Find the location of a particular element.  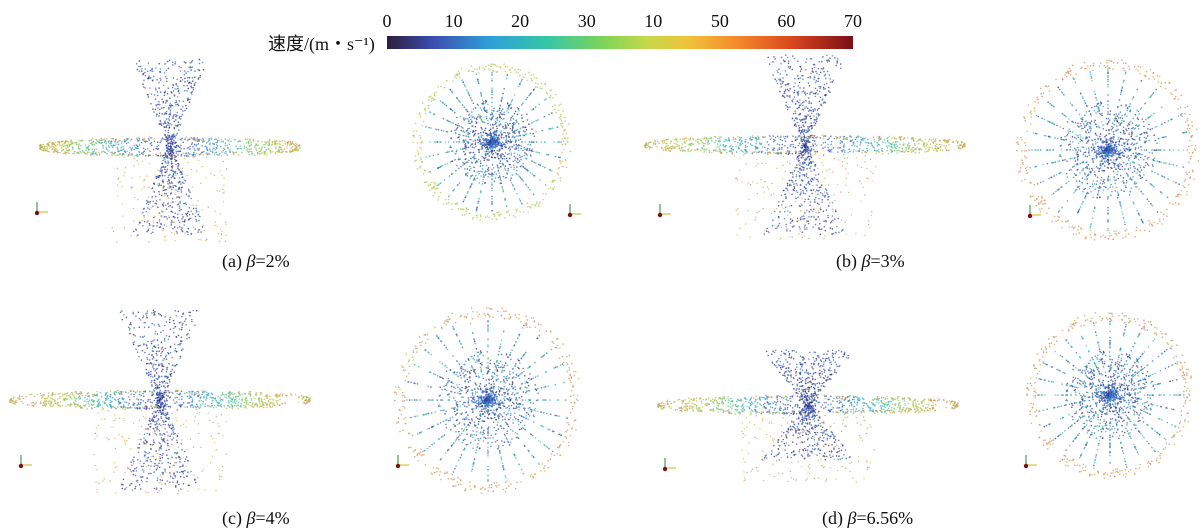

caption-d: (d) β=6.56% is located at coordinates (868, 518).